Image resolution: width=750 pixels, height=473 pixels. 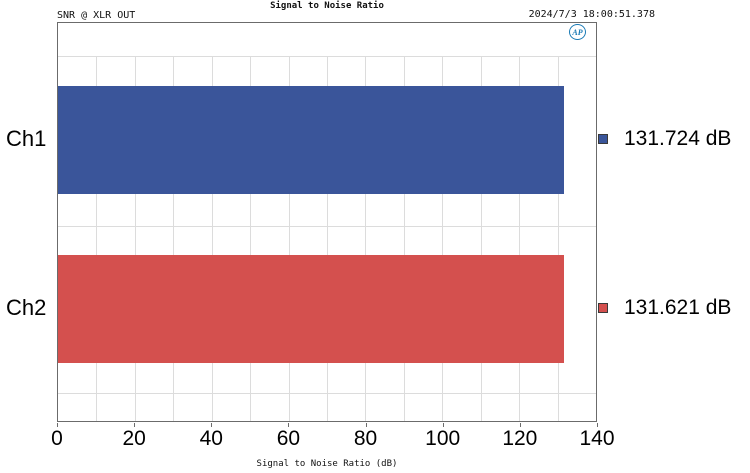 I want to click on x-tick-label: 20, so click(x=134, y=438).